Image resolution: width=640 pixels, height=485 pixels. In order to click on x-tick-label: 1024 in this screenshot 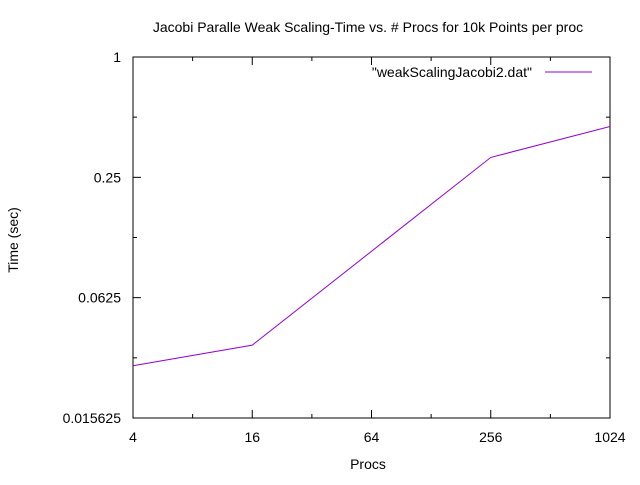, I will do `click(609, 437)`.